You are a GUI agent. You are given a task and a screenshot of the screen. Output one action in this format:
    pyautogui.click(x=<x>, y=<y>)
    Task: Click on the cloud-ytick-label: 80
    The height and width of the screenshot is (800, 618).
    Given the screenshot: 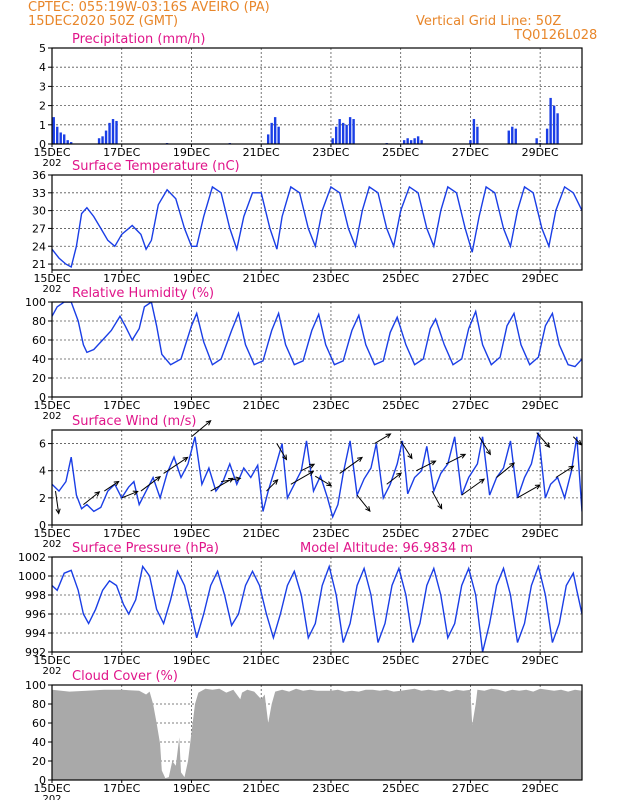 What is the action you would take?
    pyautogui.click(x=39, y=704)
    